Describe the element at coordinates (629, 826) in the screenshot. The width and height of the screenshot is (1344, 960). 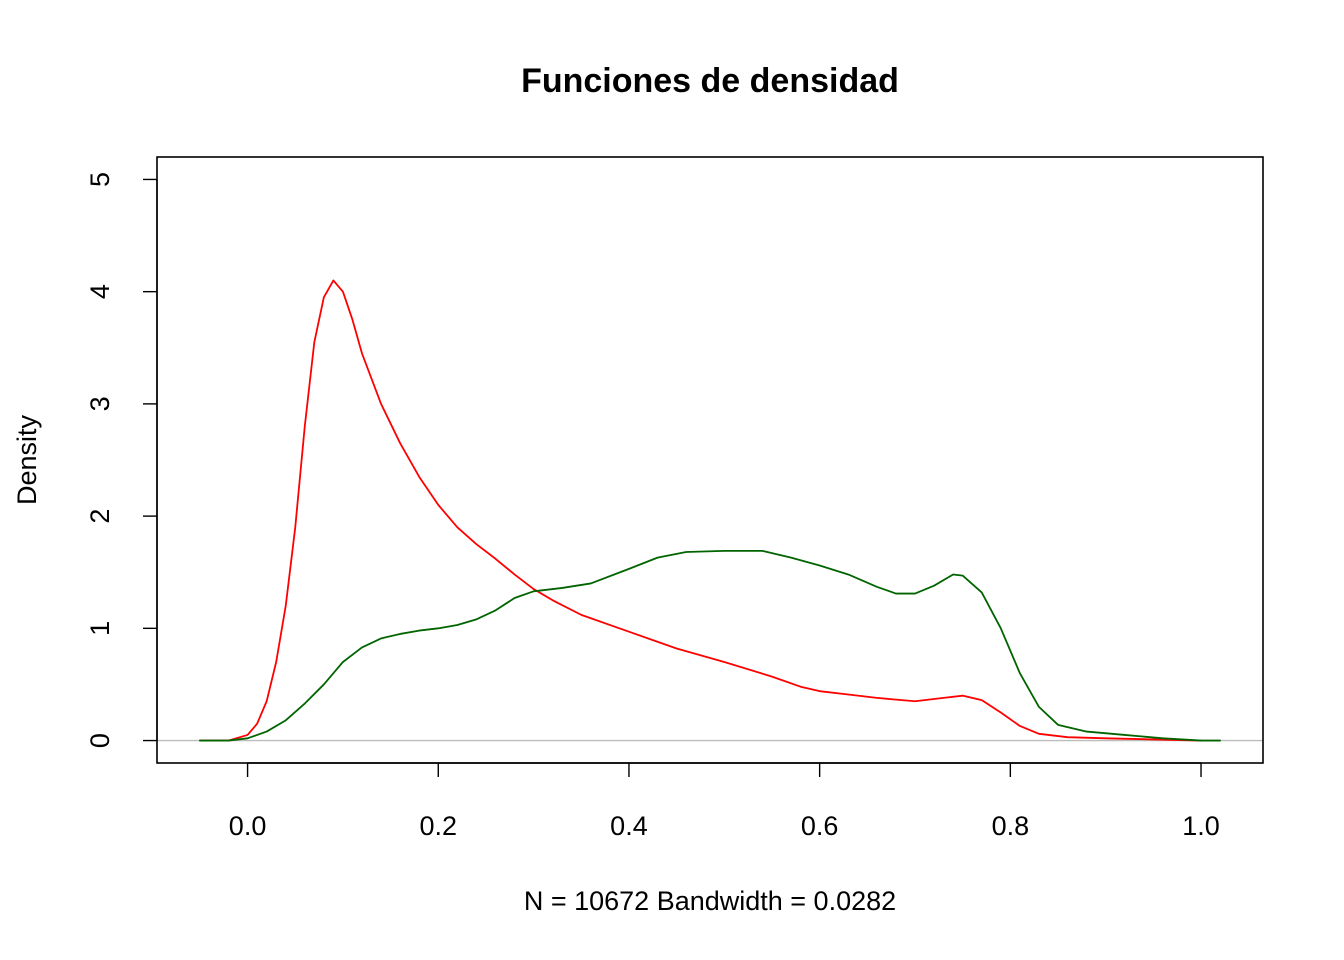
I see `x-tick-label: 0.4` at that location.